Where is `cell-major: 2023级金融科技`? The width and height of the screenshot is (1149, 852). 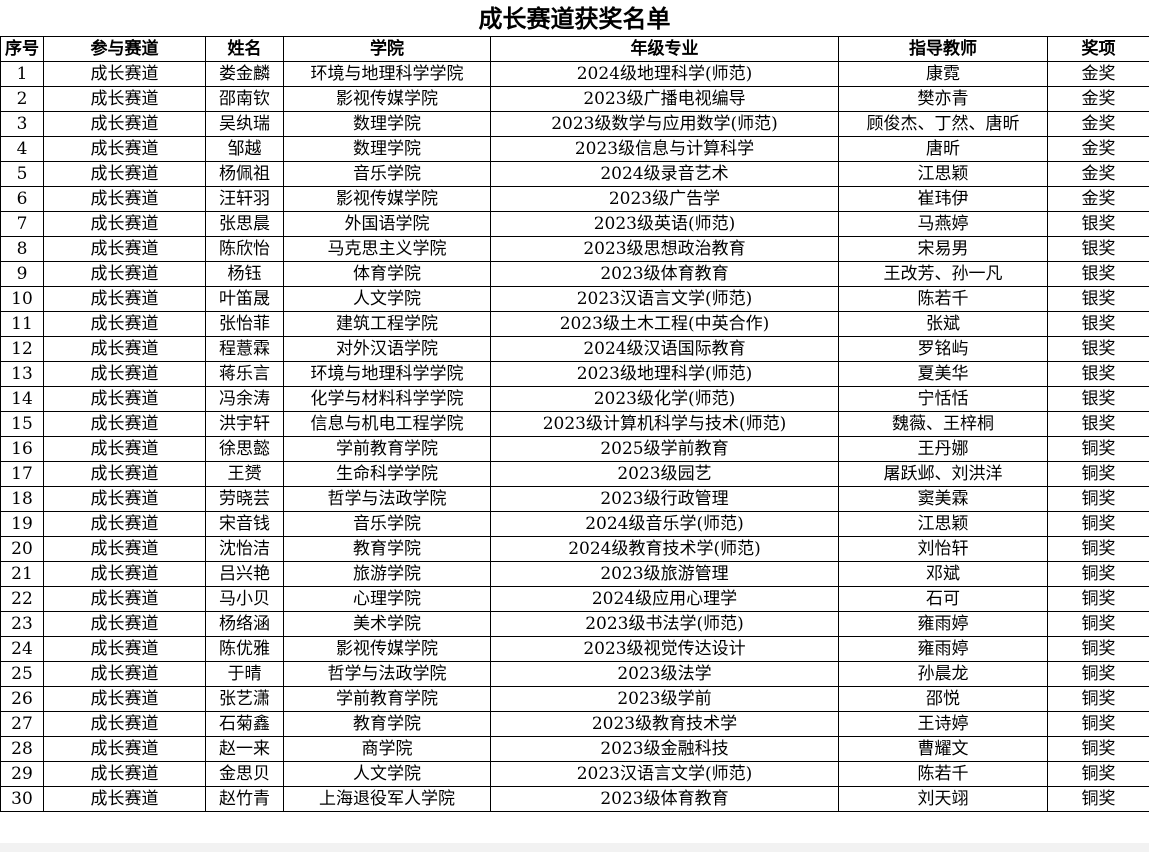 cell-major: 2023级金融科技 is located at coordinates (664, 749).